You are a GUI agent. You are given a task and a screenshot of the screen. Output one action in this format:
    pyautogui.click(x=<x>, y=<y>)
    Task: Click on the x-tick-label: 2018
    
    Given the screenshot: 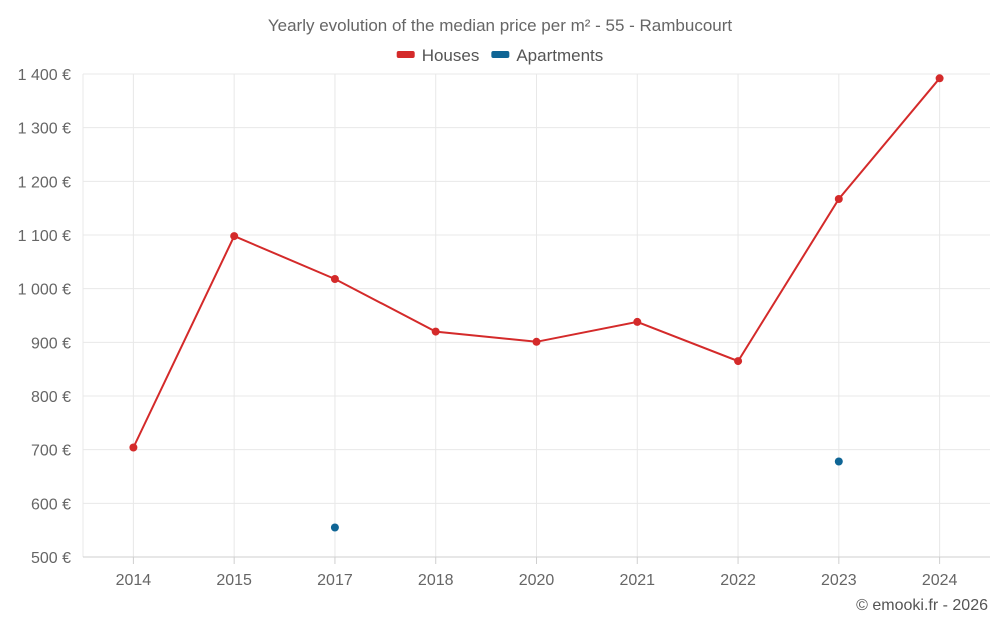 What is the action you would take?
    pyautogui.click(x=436, y=580)
    